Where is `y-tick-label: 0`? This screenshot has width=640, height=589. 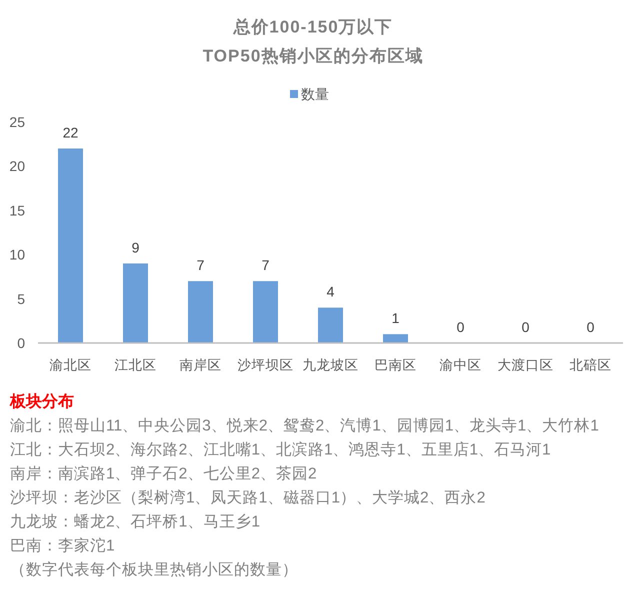 y-tick-label: 0 is located at coordinates (21, 343).